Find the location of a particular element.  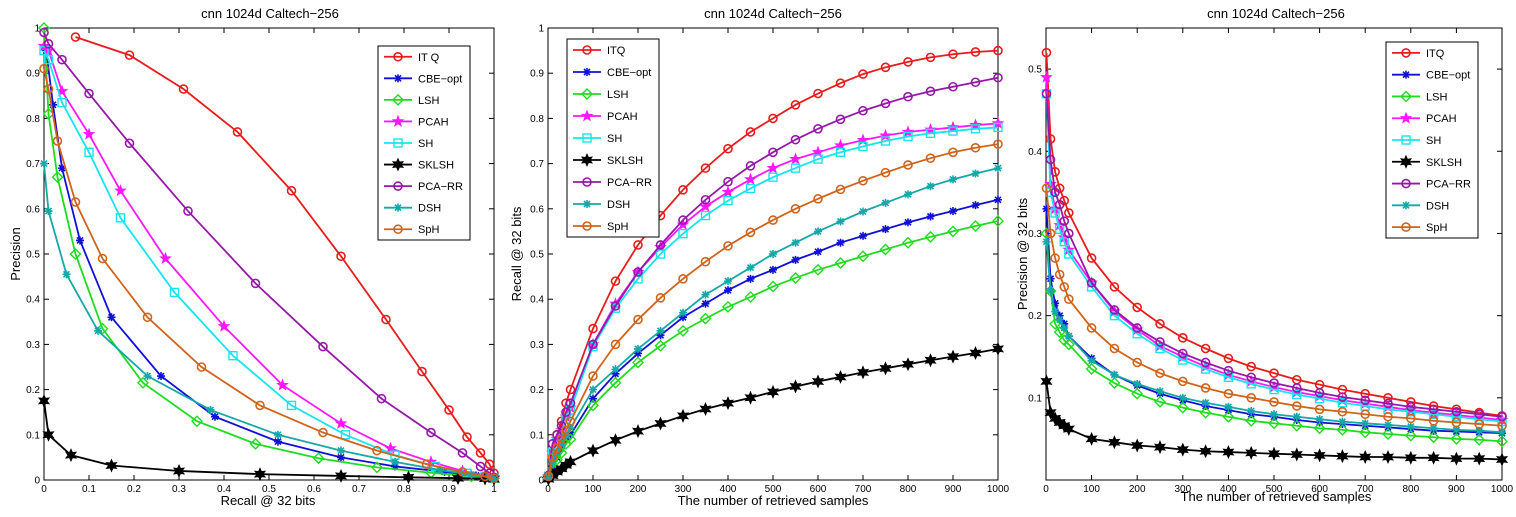

x-tick-label: 0.7 is located at coordinates (359, 489).